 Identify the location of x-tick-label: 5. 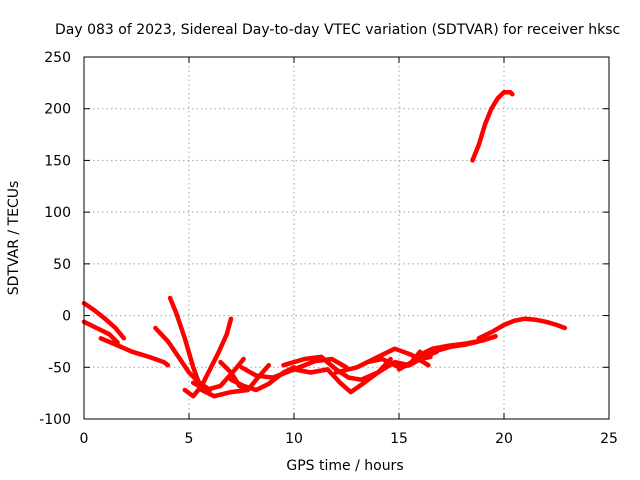
(189, 439).